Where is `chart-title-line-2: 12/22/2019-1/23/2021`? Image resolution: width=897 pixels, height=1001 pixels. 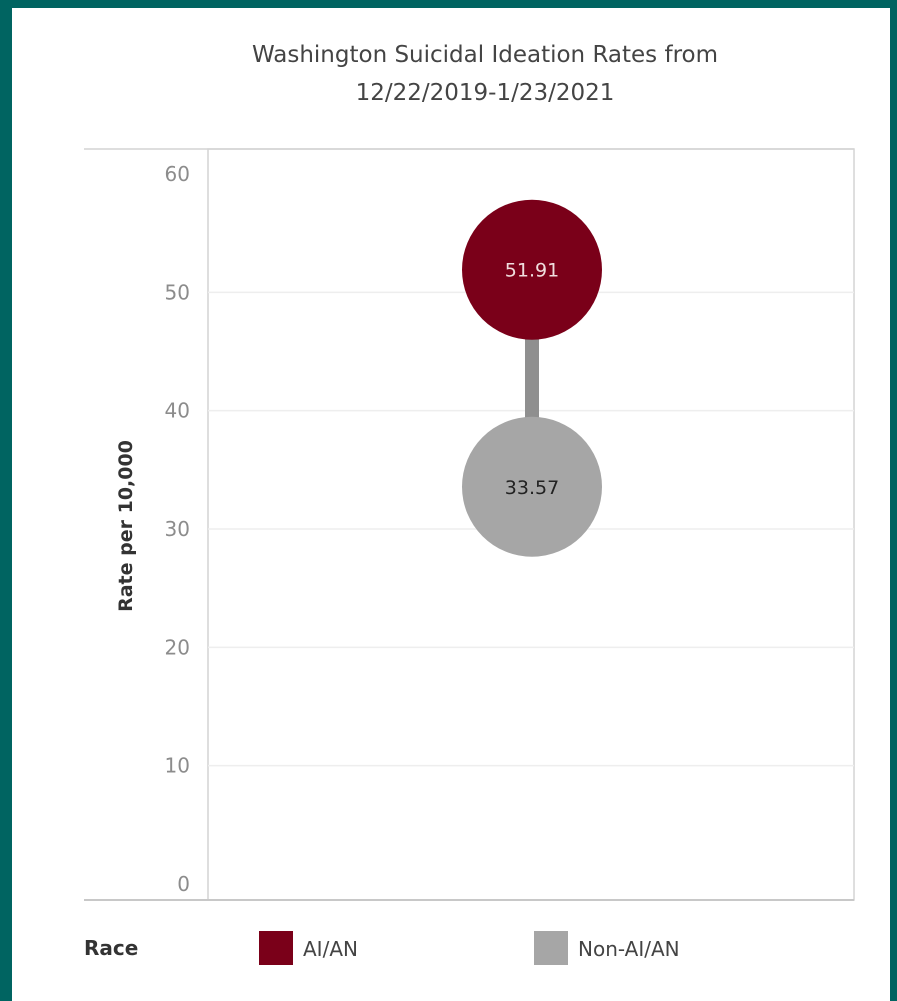 chart-title-line-2: 12/22/2019-1/23/2021 is located at coordinates (485, 93).